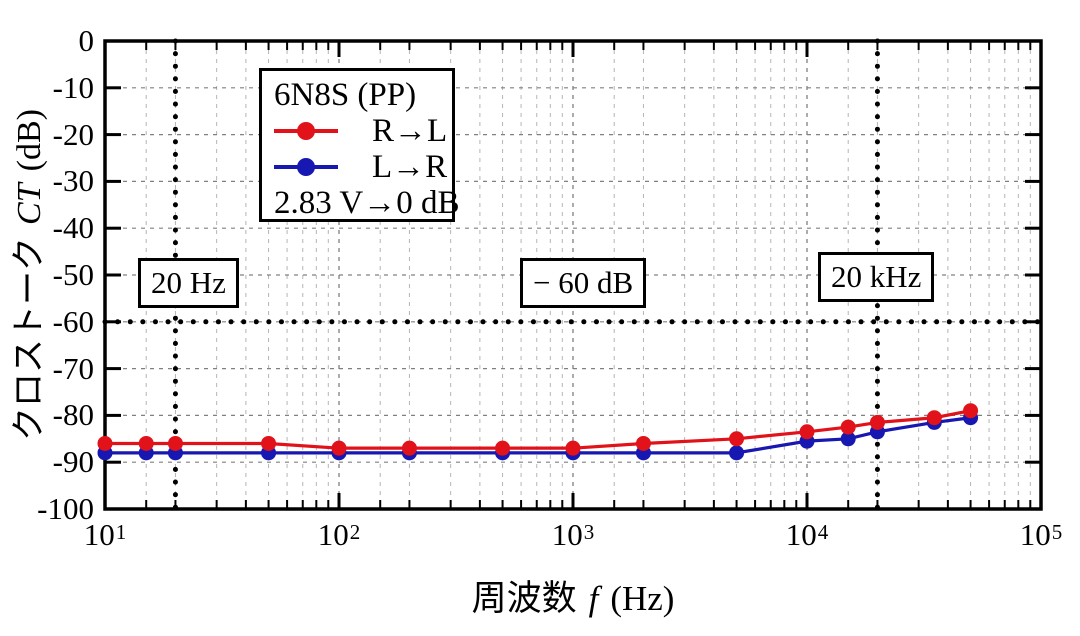 Image resolution: width=1080 pixels, height=636 pixels. I want to click on y-tick-label: -90, so click(73, 462).